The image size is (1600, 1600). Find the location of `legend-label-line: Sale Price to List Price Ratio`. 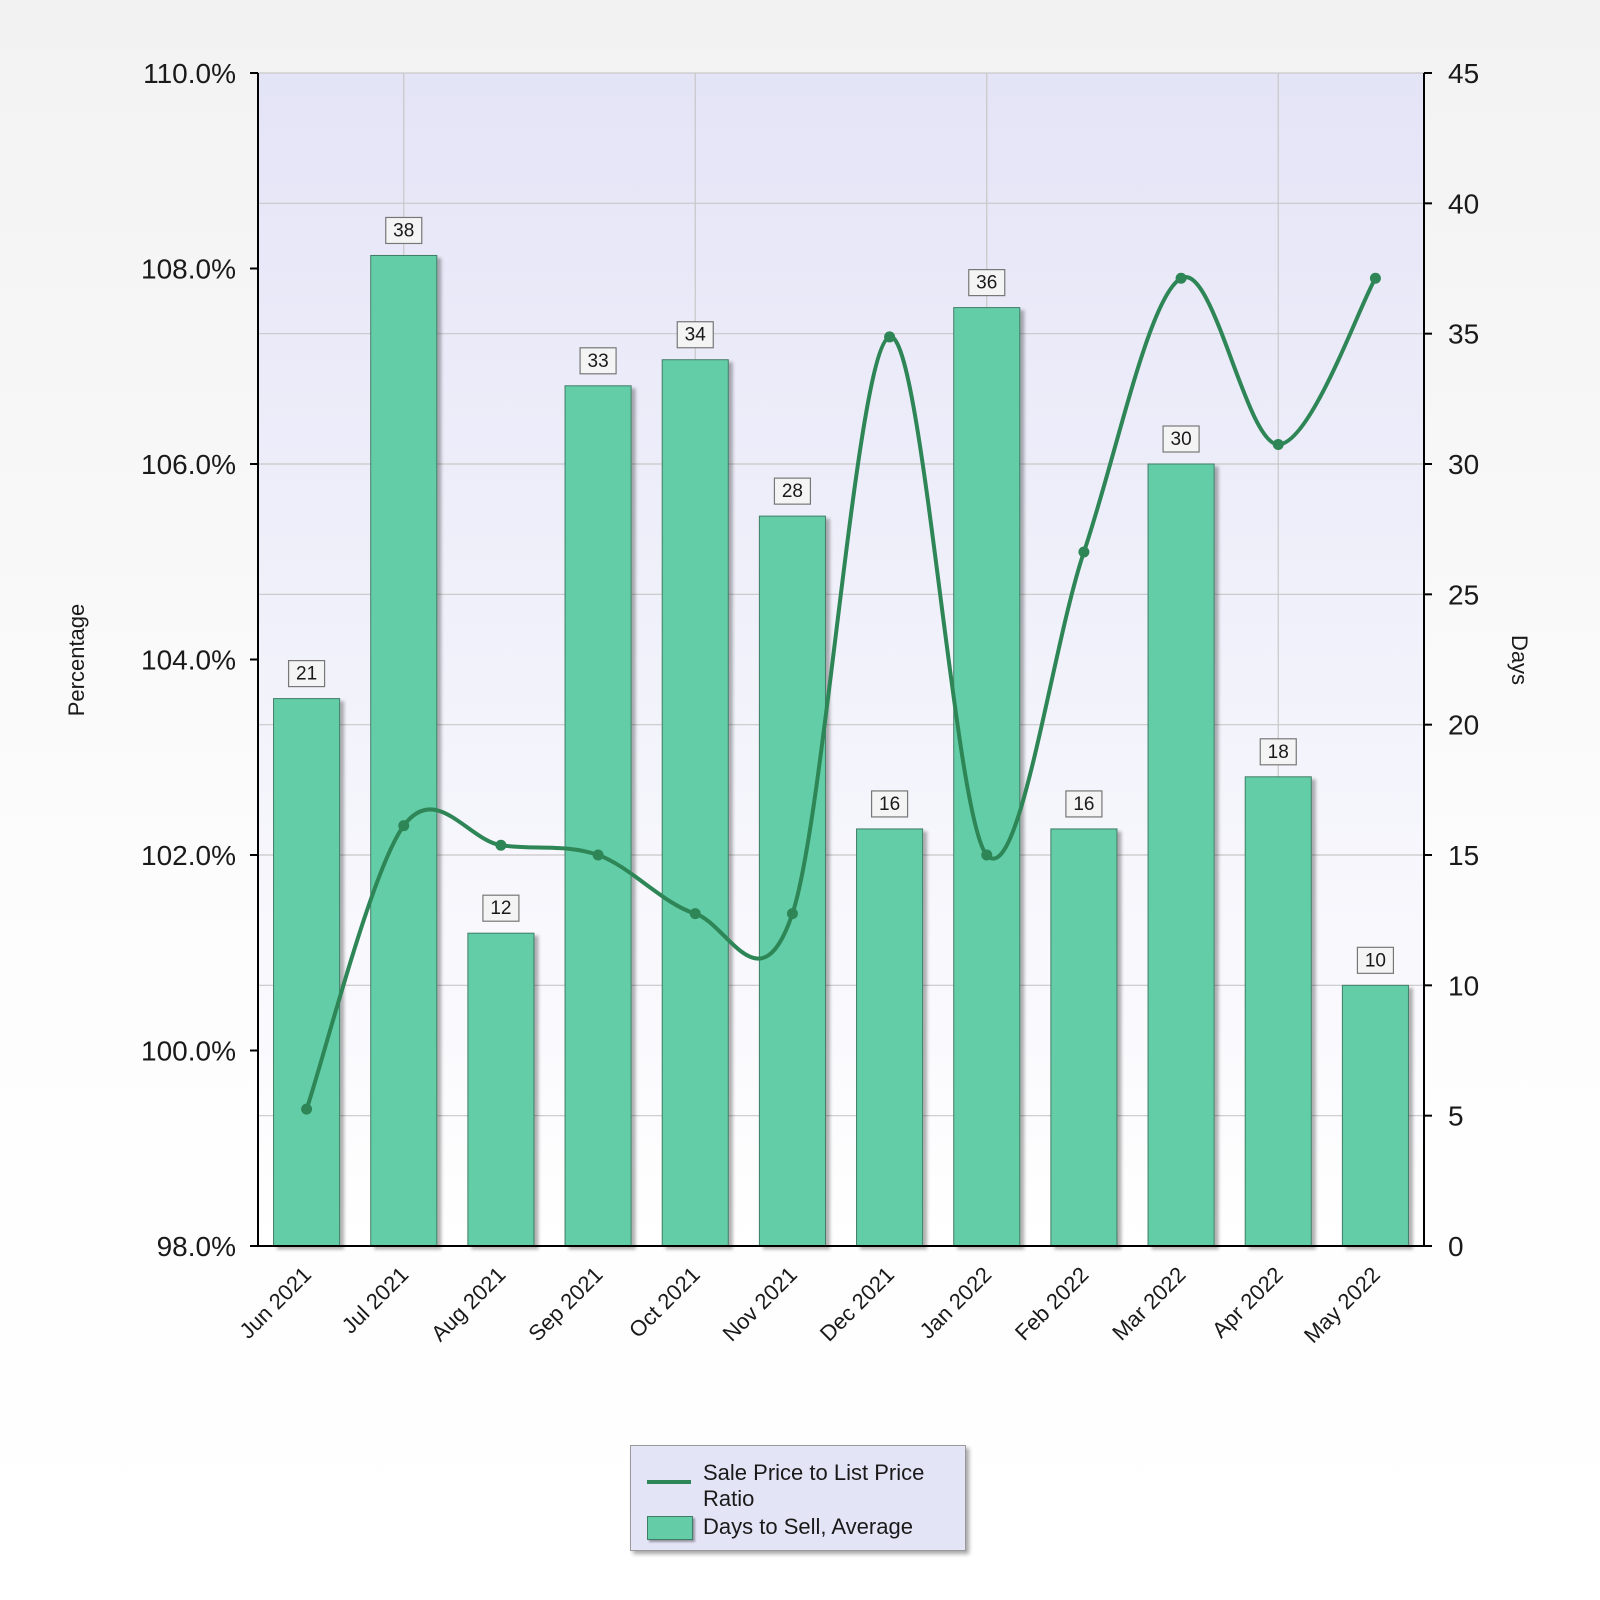

legend-label-line: Sale Price to List Price Ratio is located at coordinates (814, 1485).